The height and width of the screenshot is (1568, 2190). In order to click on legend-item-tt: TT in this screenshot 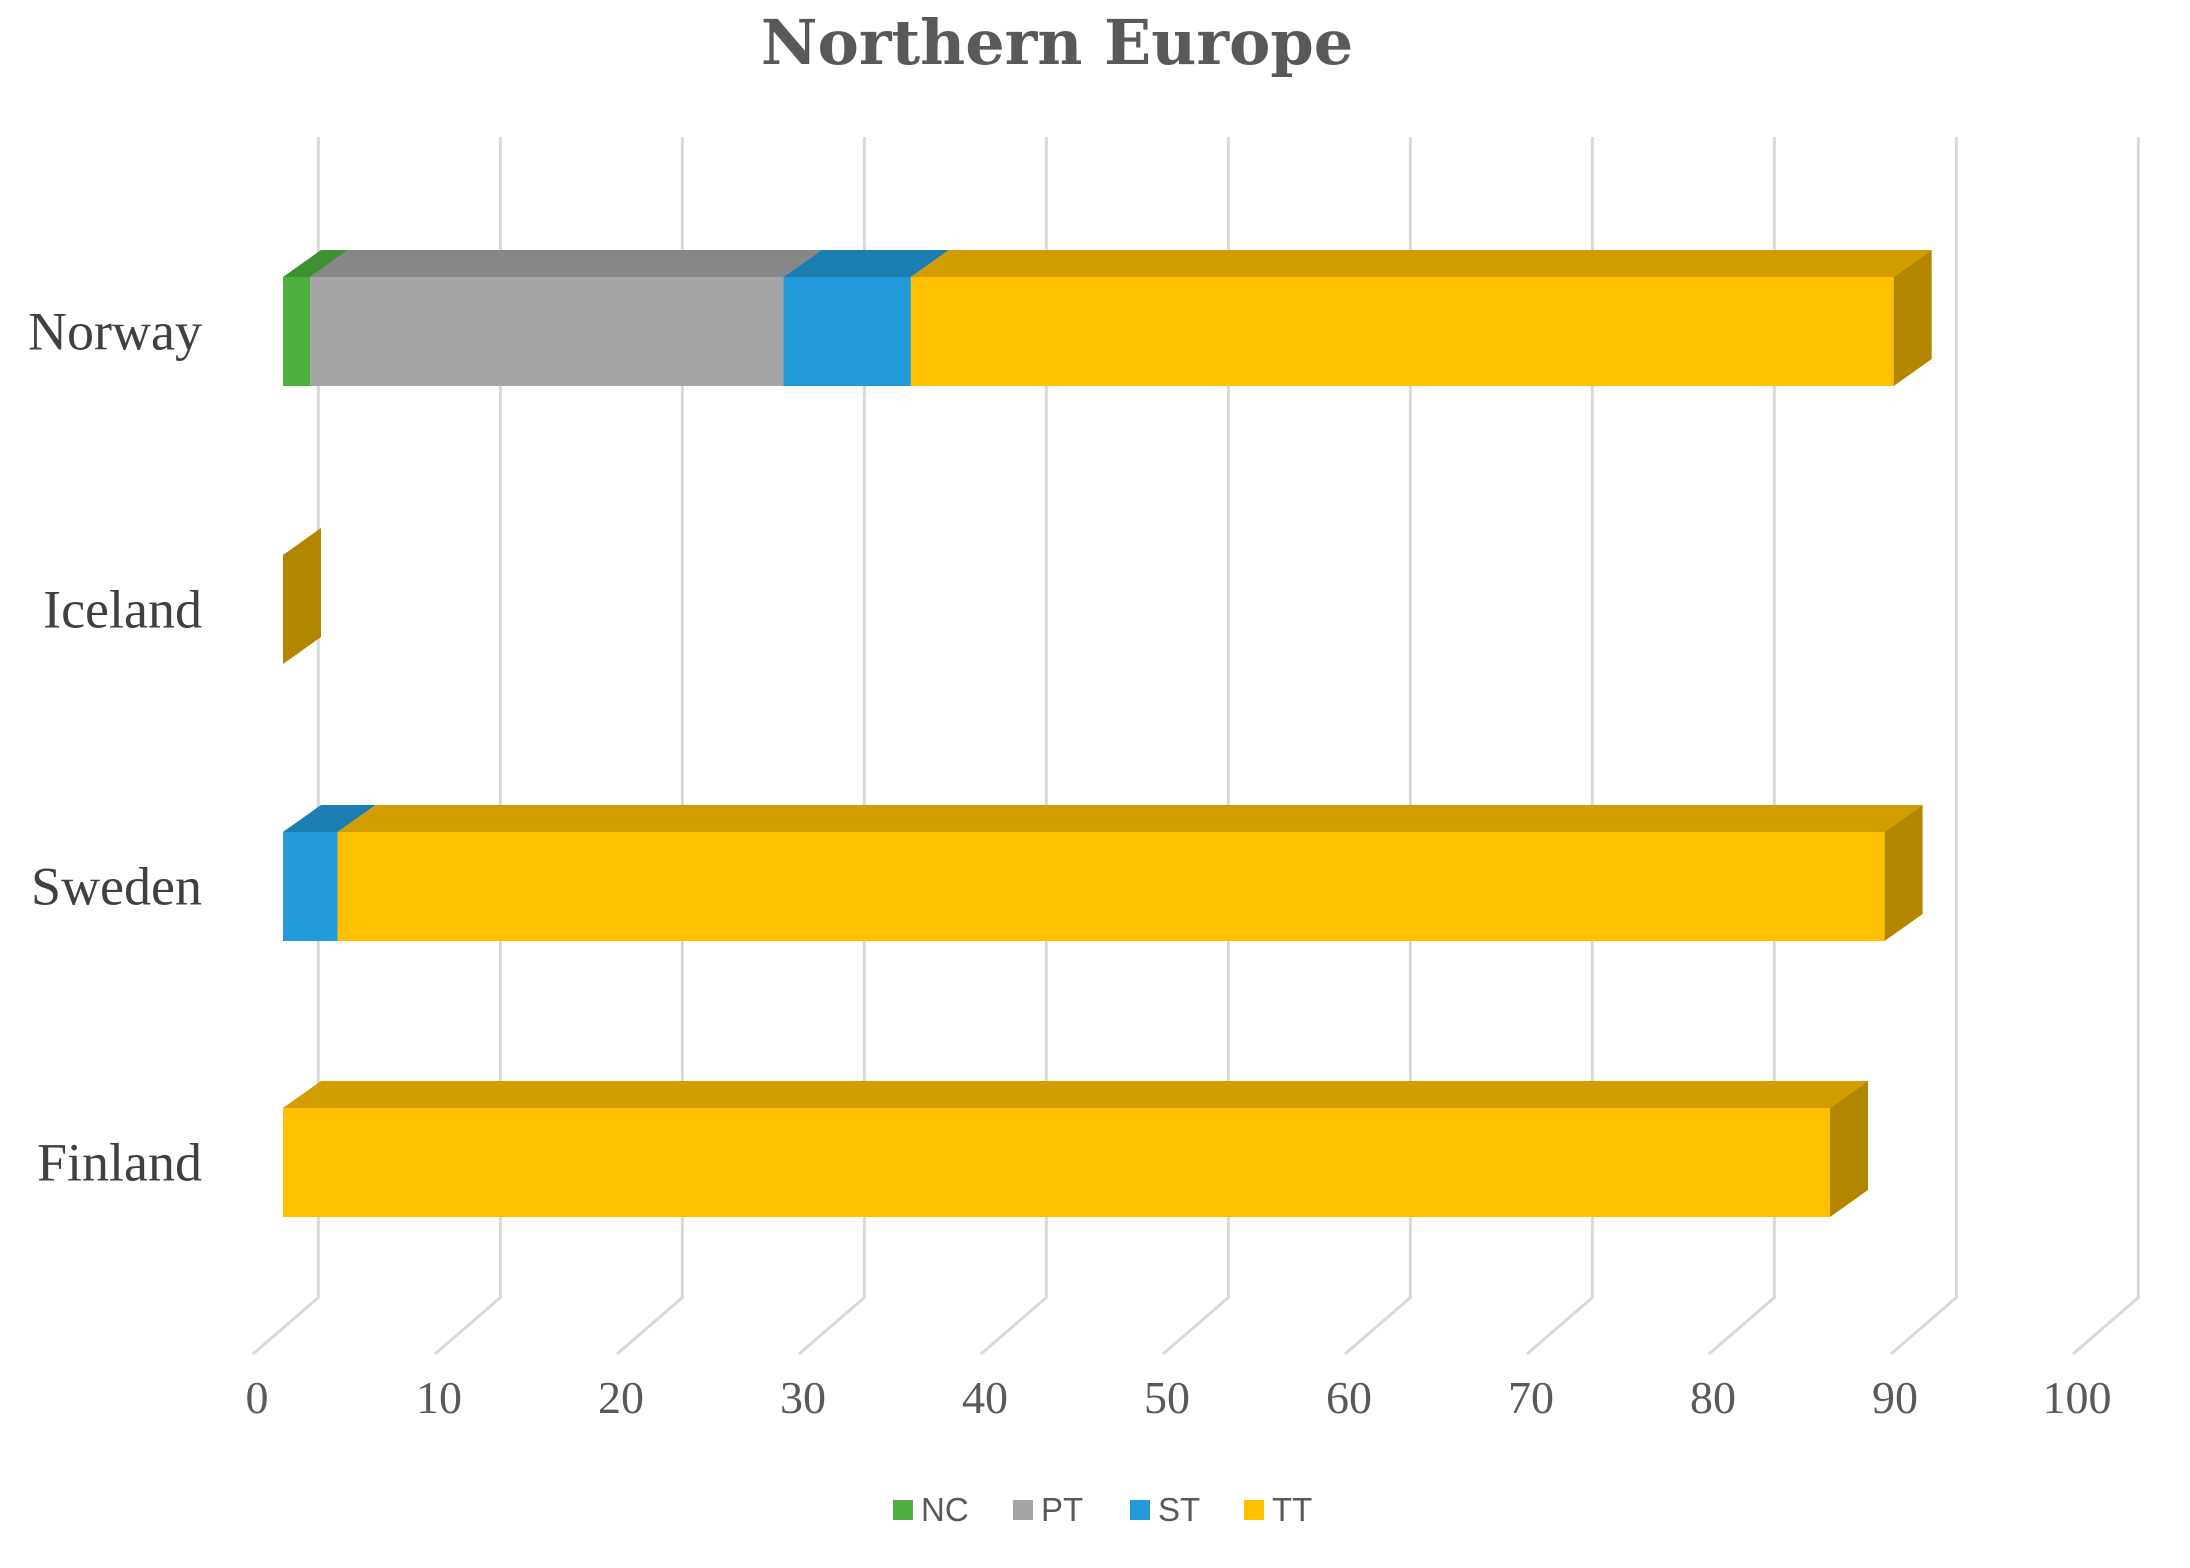, I will do `click(1278, 1509)`.